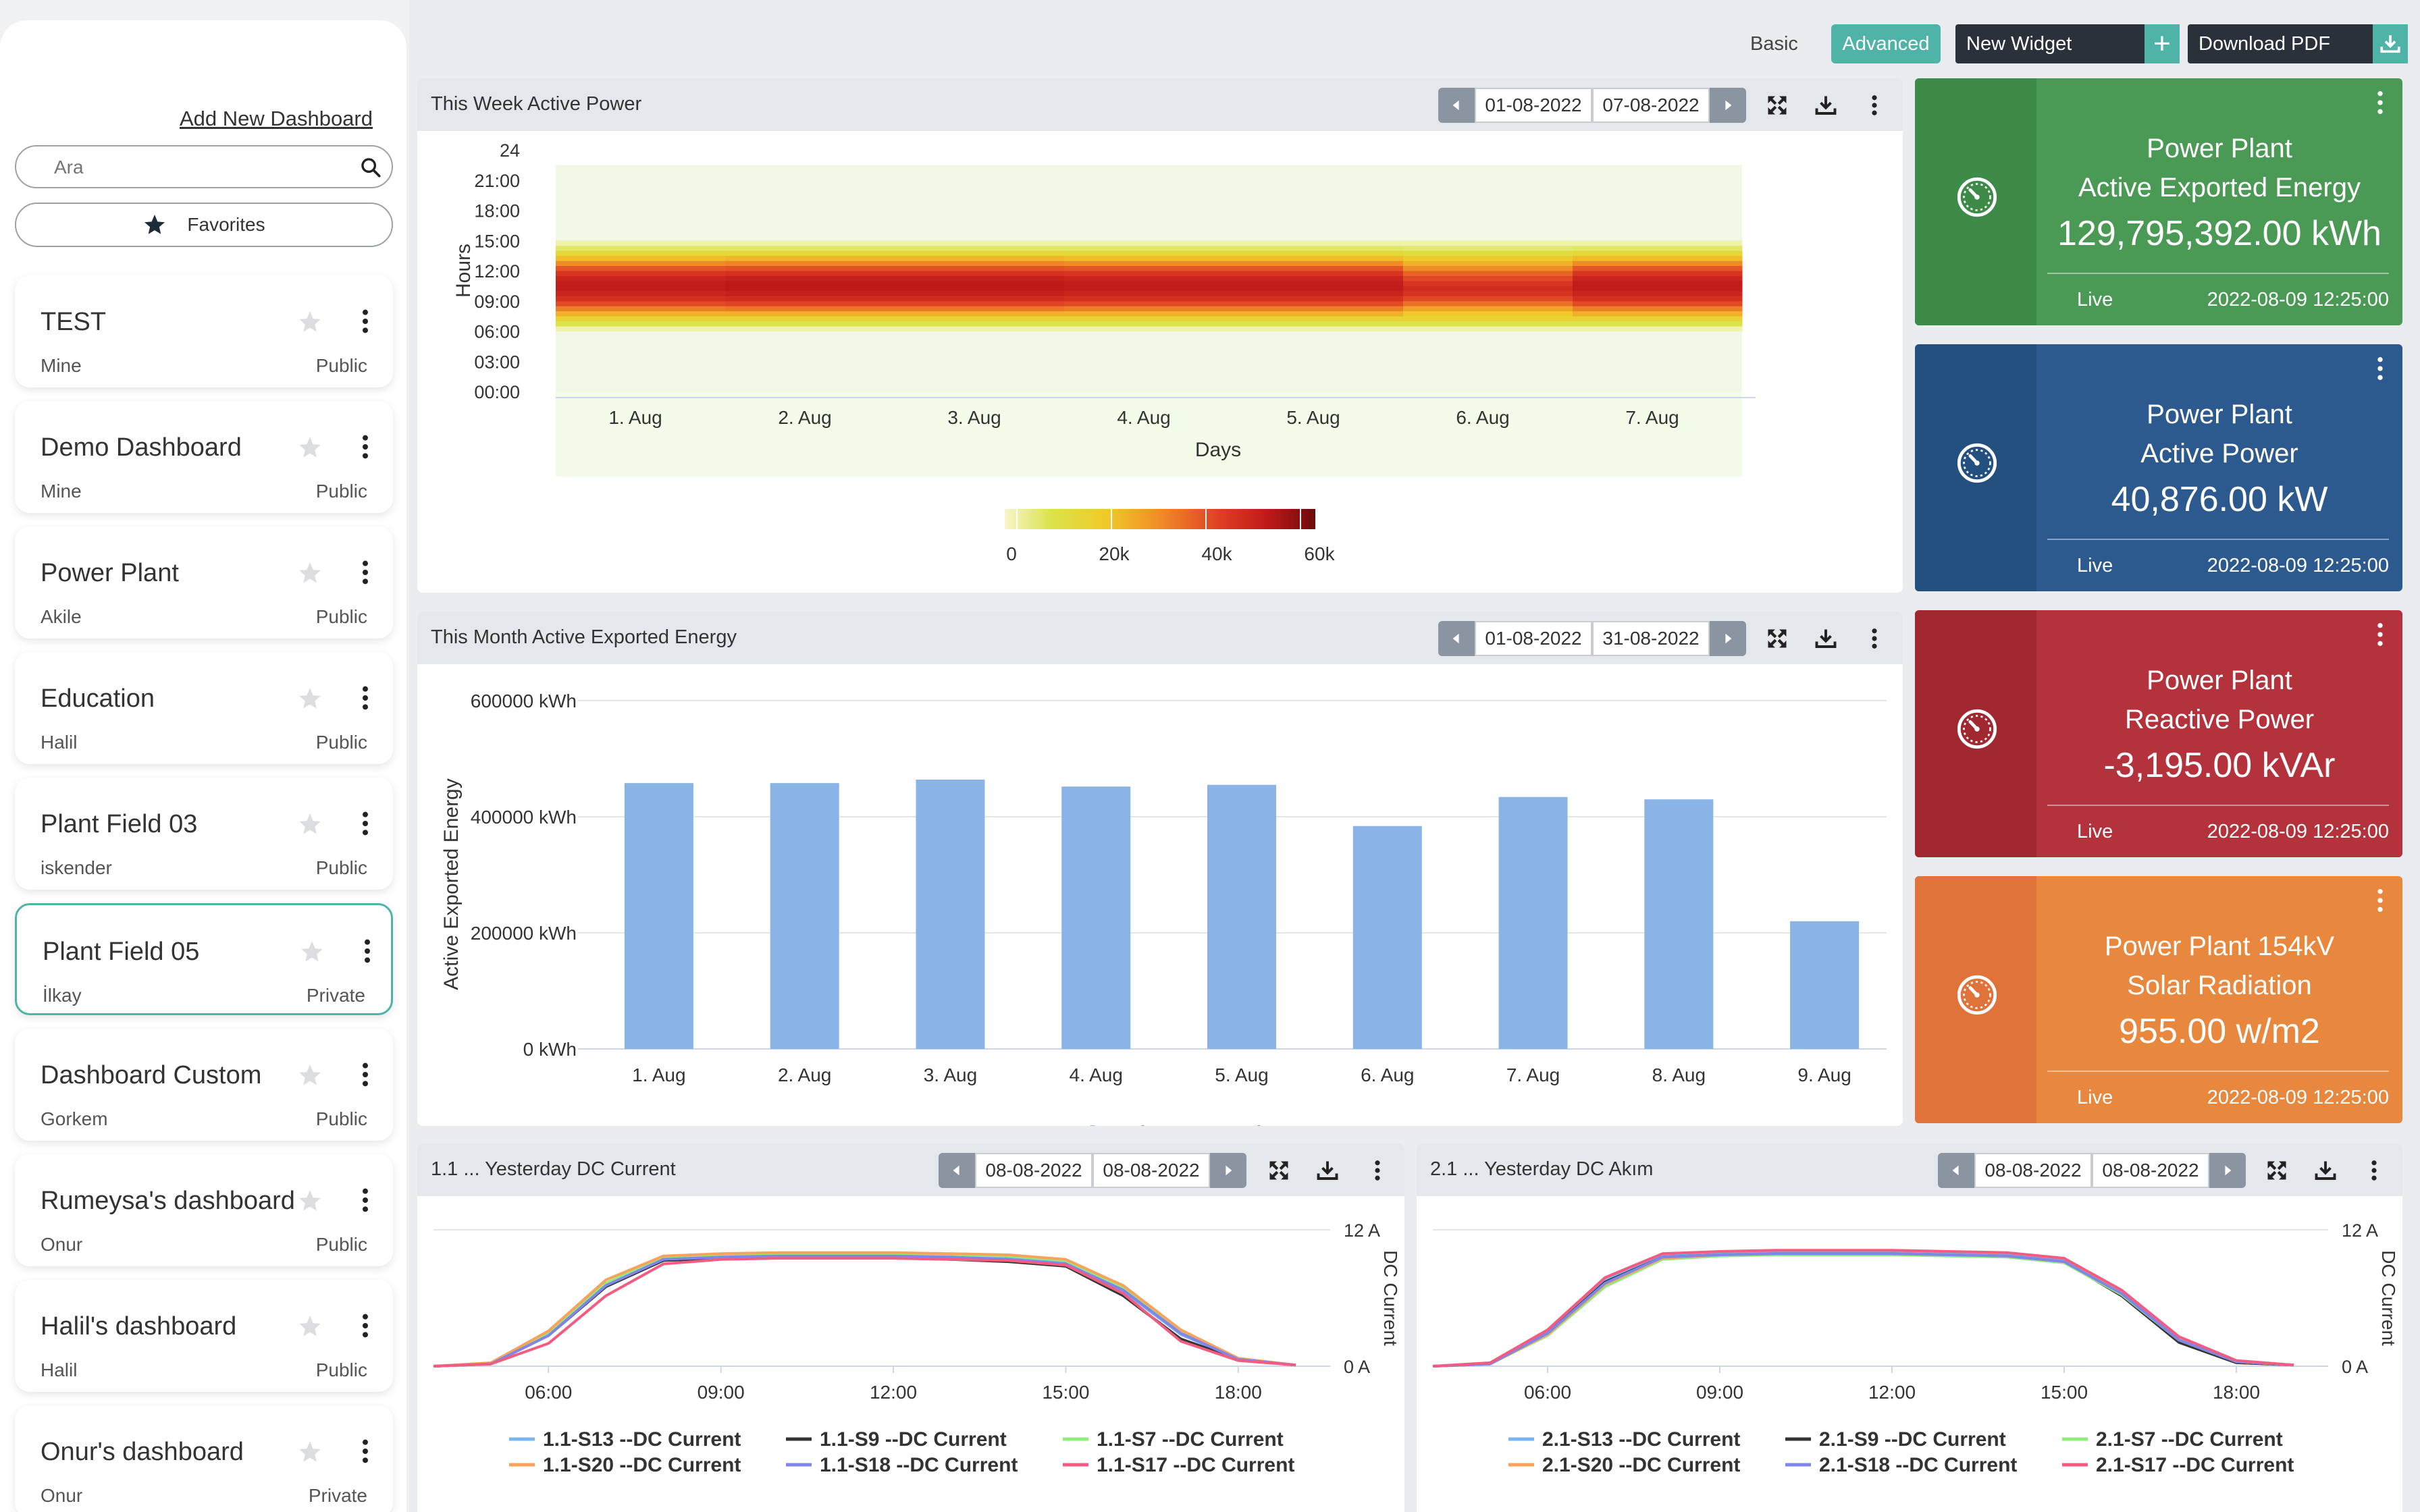 Image resolution: width=2420 pixels, height=1512 pixels. I want to click on date-to: 08-08-2022, so click(2150, 1170).